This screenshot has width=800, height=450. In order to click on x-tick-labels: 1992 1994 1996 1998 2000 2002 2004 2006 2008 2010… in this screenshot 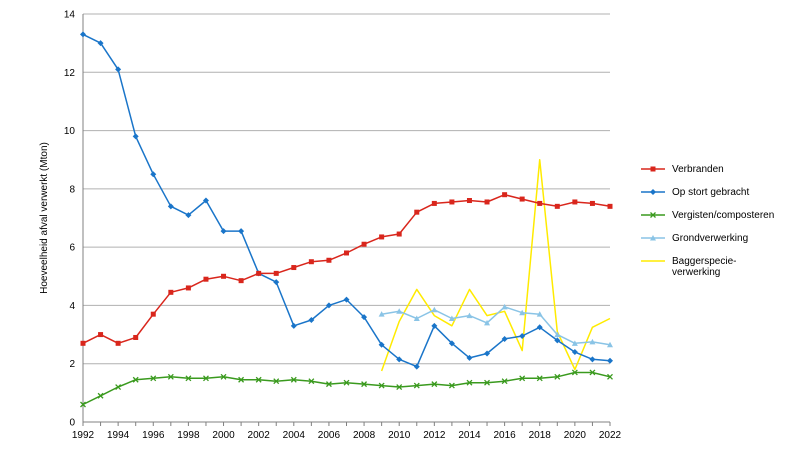, I will do `click(347, 435)`.